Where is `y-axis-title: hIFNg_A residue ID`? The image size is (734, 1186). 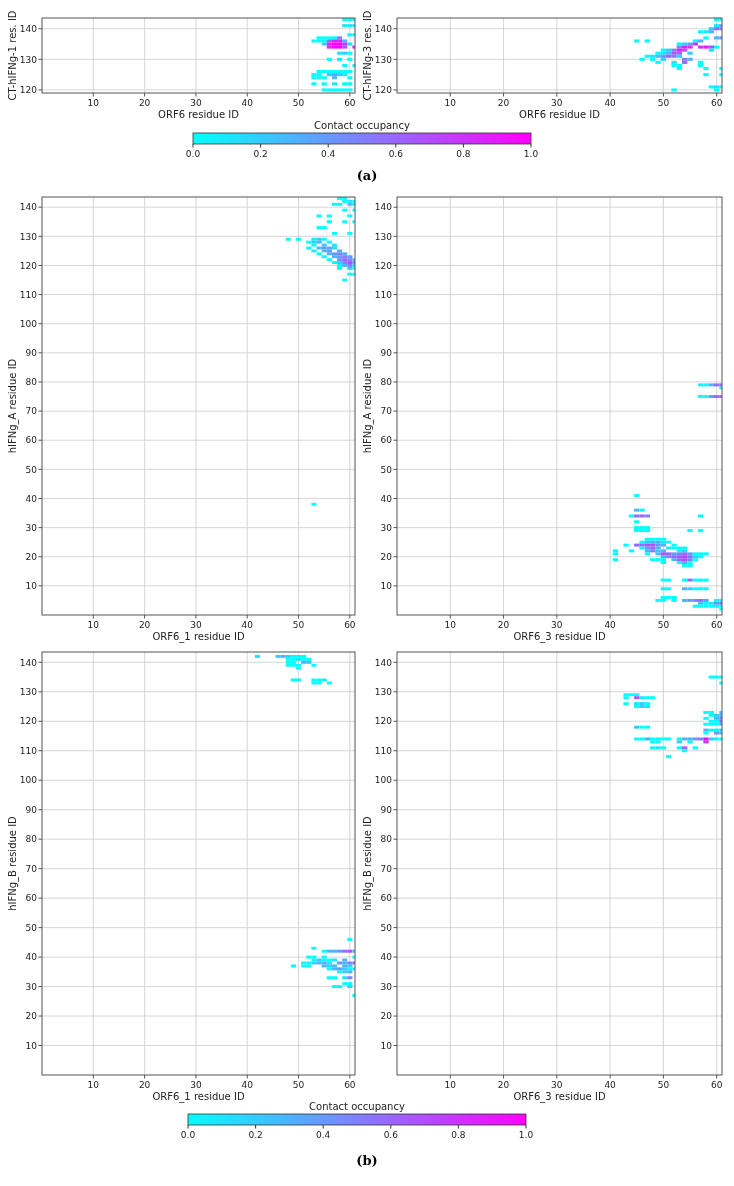
y-axis-title: hIFNg_A residue ID is located at coordinates (13, 406).